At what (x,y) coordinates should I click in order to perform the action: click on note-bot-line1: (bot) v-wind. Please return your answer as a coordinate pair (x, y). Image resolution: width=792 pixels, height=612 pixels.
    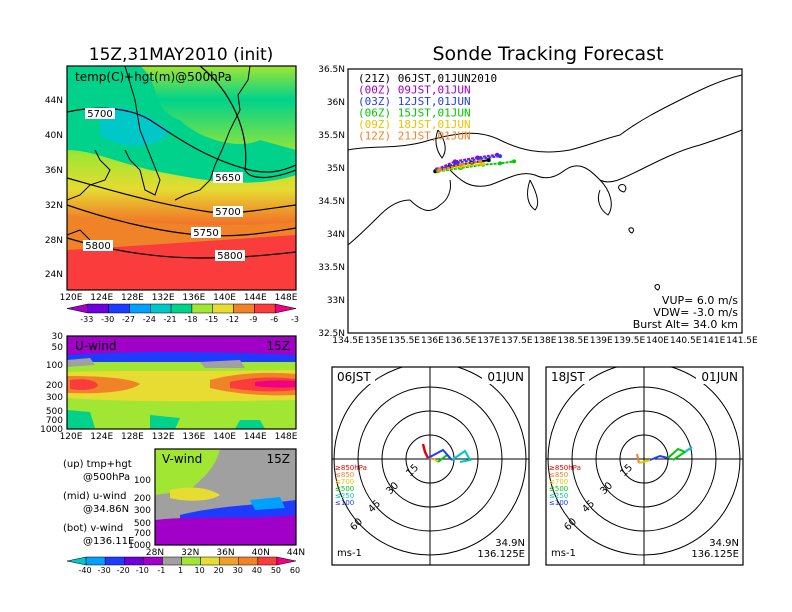
    Looking at the image, I should click on (93, 528).